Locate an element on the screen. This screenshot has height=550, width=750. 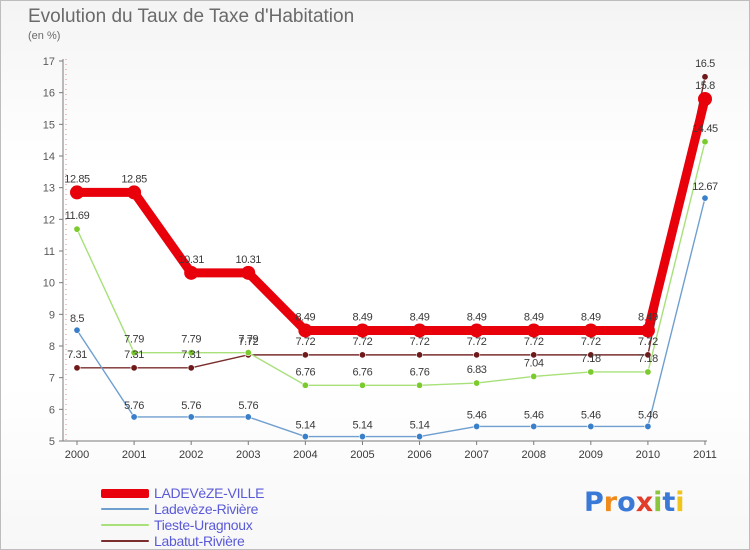
data-label: 8.5 is located at coordinates (77, 319).